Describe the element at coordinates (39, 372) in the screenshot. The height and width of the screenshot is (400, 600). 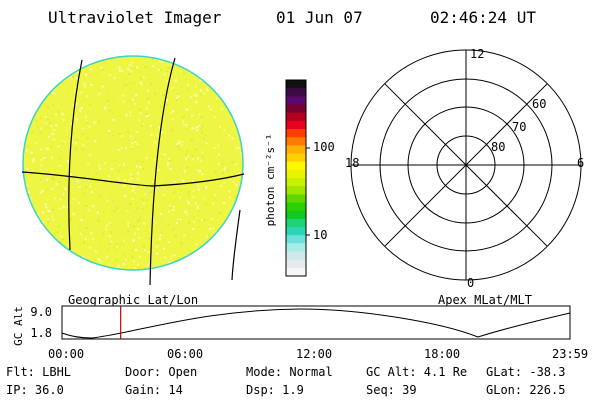
I see `filter-status: Flt: LBHL` at that location.